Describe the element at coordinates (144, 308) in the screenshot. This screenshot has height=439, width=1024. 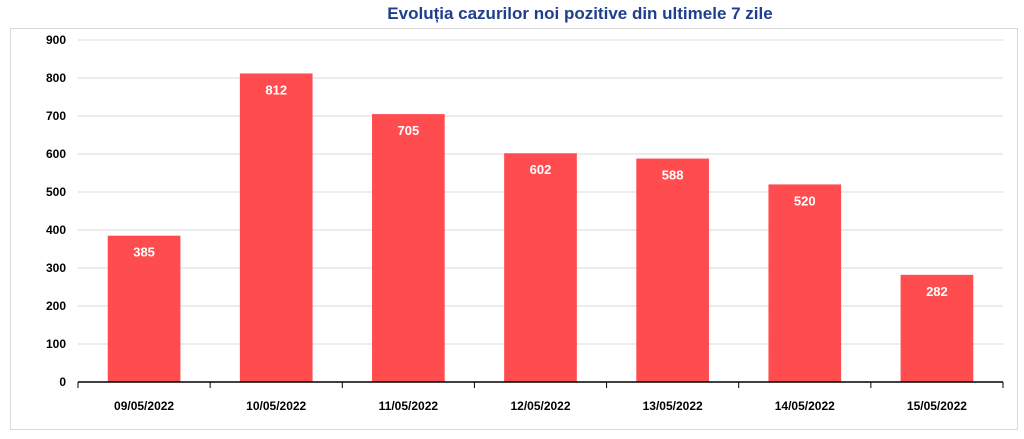
I see `bar-09/05/2022` at that location.